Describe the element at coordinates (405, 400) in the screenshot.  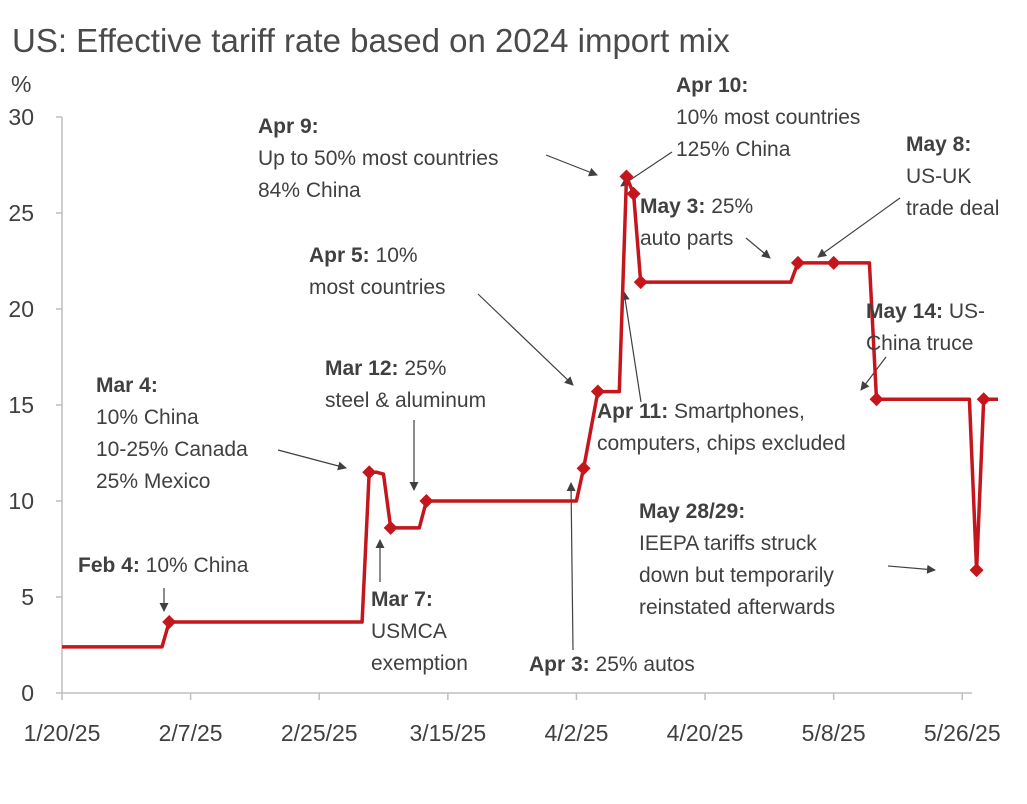
I see `annotation-text: steel & aluminum` at that location.